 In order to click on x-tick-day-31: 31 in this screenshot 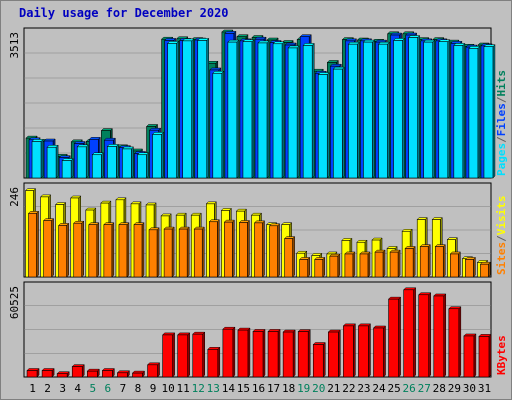, I will do `click(484, 388)`.